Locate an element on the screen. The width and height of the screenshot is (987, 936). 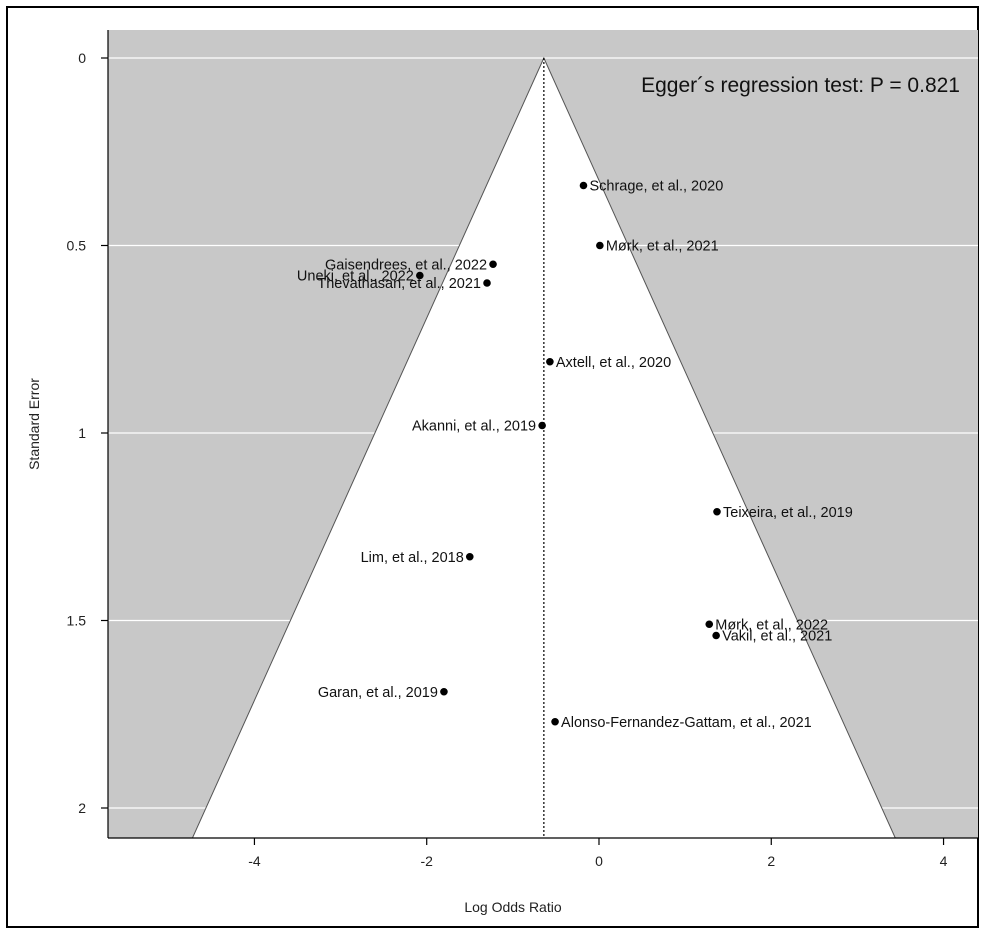
y-axis-title: Standard Error is located at coordinates (34, 424).